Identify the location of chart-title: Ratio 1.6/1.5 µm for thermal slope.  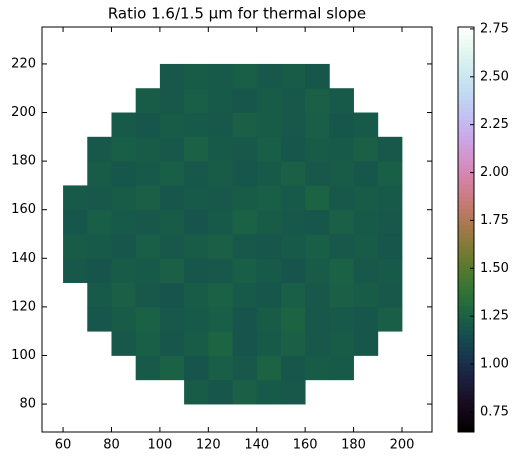
(237, 14).